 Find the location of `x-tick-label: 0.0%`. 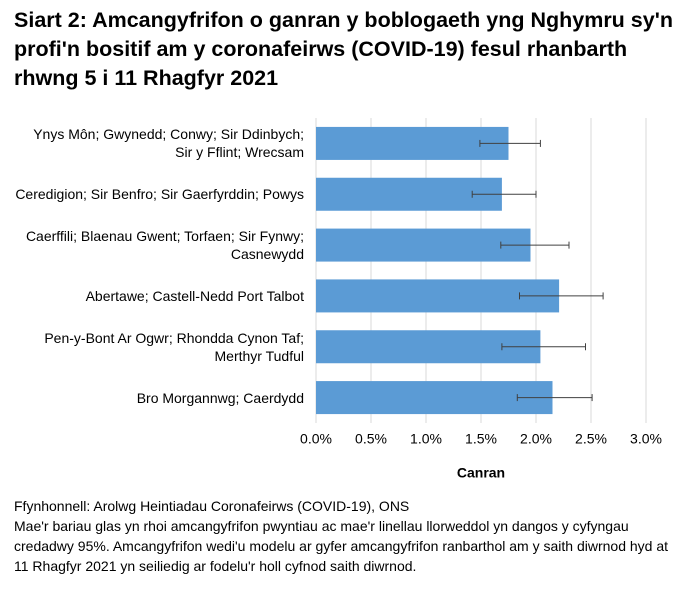

x-tick-label: 0.0% is located at coordinates (316, 439).